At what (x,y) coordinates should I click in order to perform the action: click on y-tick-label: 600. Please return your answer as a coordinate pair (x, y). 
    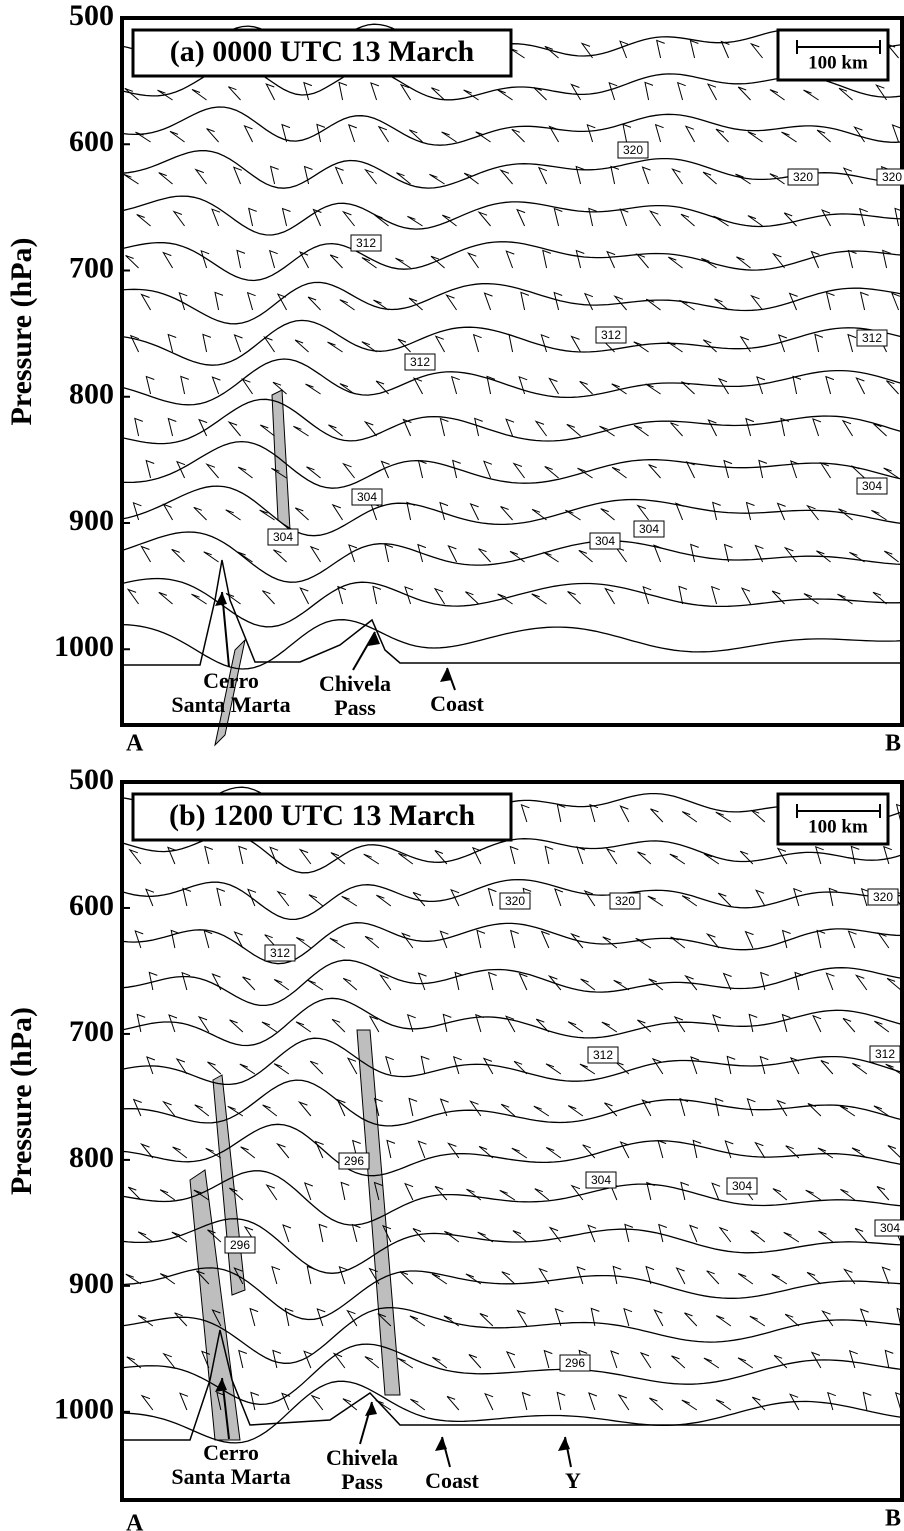
    Looking at the image, I should click on (91, 905).